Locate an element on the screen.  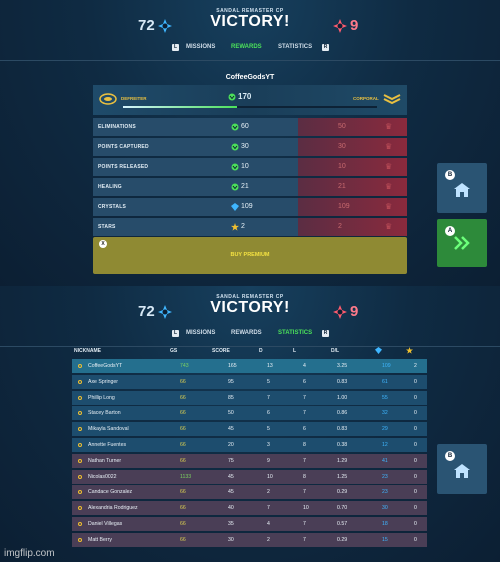
player-score: 20 is located at coordinates (231, 445).